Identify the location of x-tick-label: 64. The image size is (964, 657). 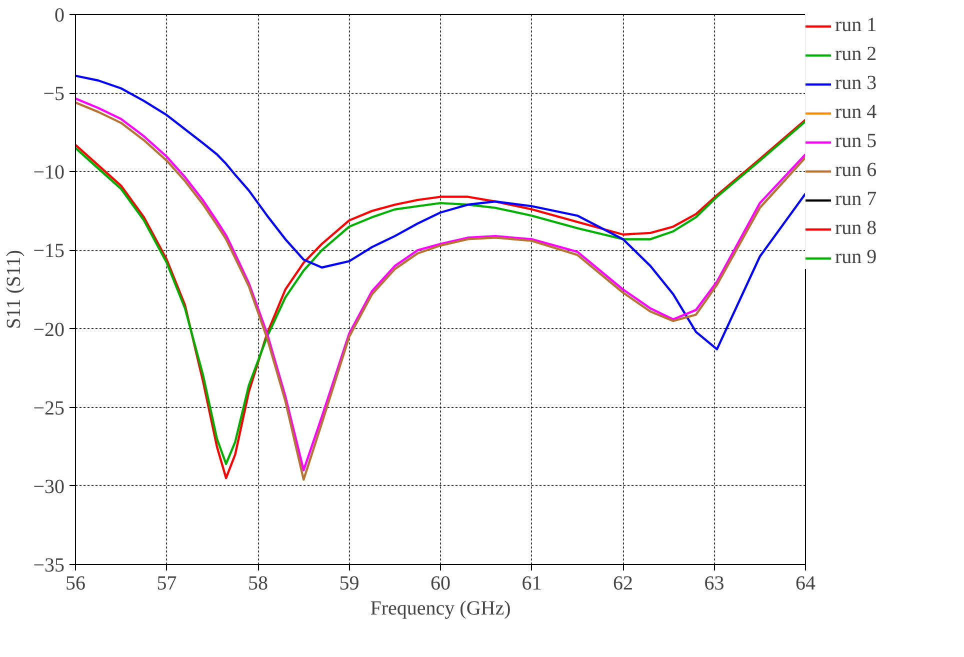
(806, 583).